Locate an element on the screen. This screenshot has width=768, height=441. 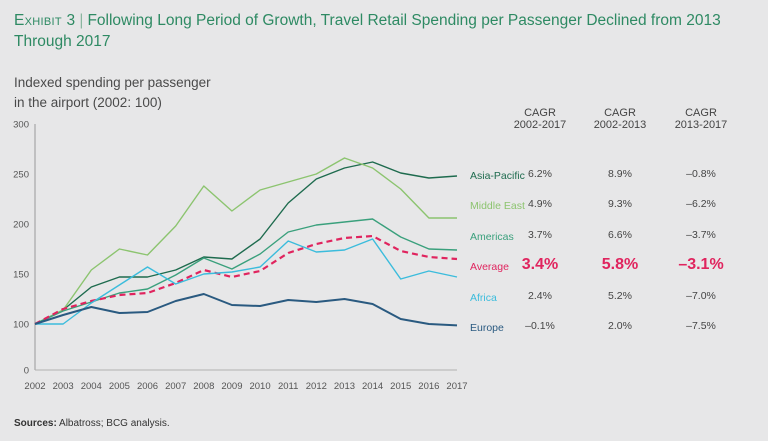
column-header-cagr-2002-2017: CAGR 2002-2017 is located at coordinates (540, 119).